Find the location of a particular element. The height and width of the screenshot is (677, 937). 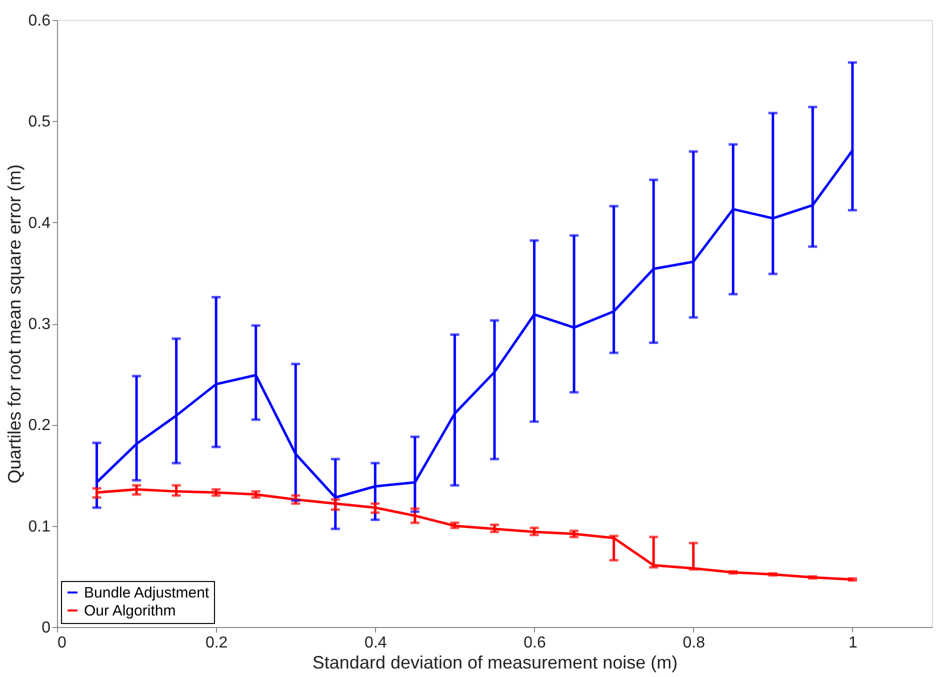

y-tick-label: 0.2 is located at coordinates (39, 425).